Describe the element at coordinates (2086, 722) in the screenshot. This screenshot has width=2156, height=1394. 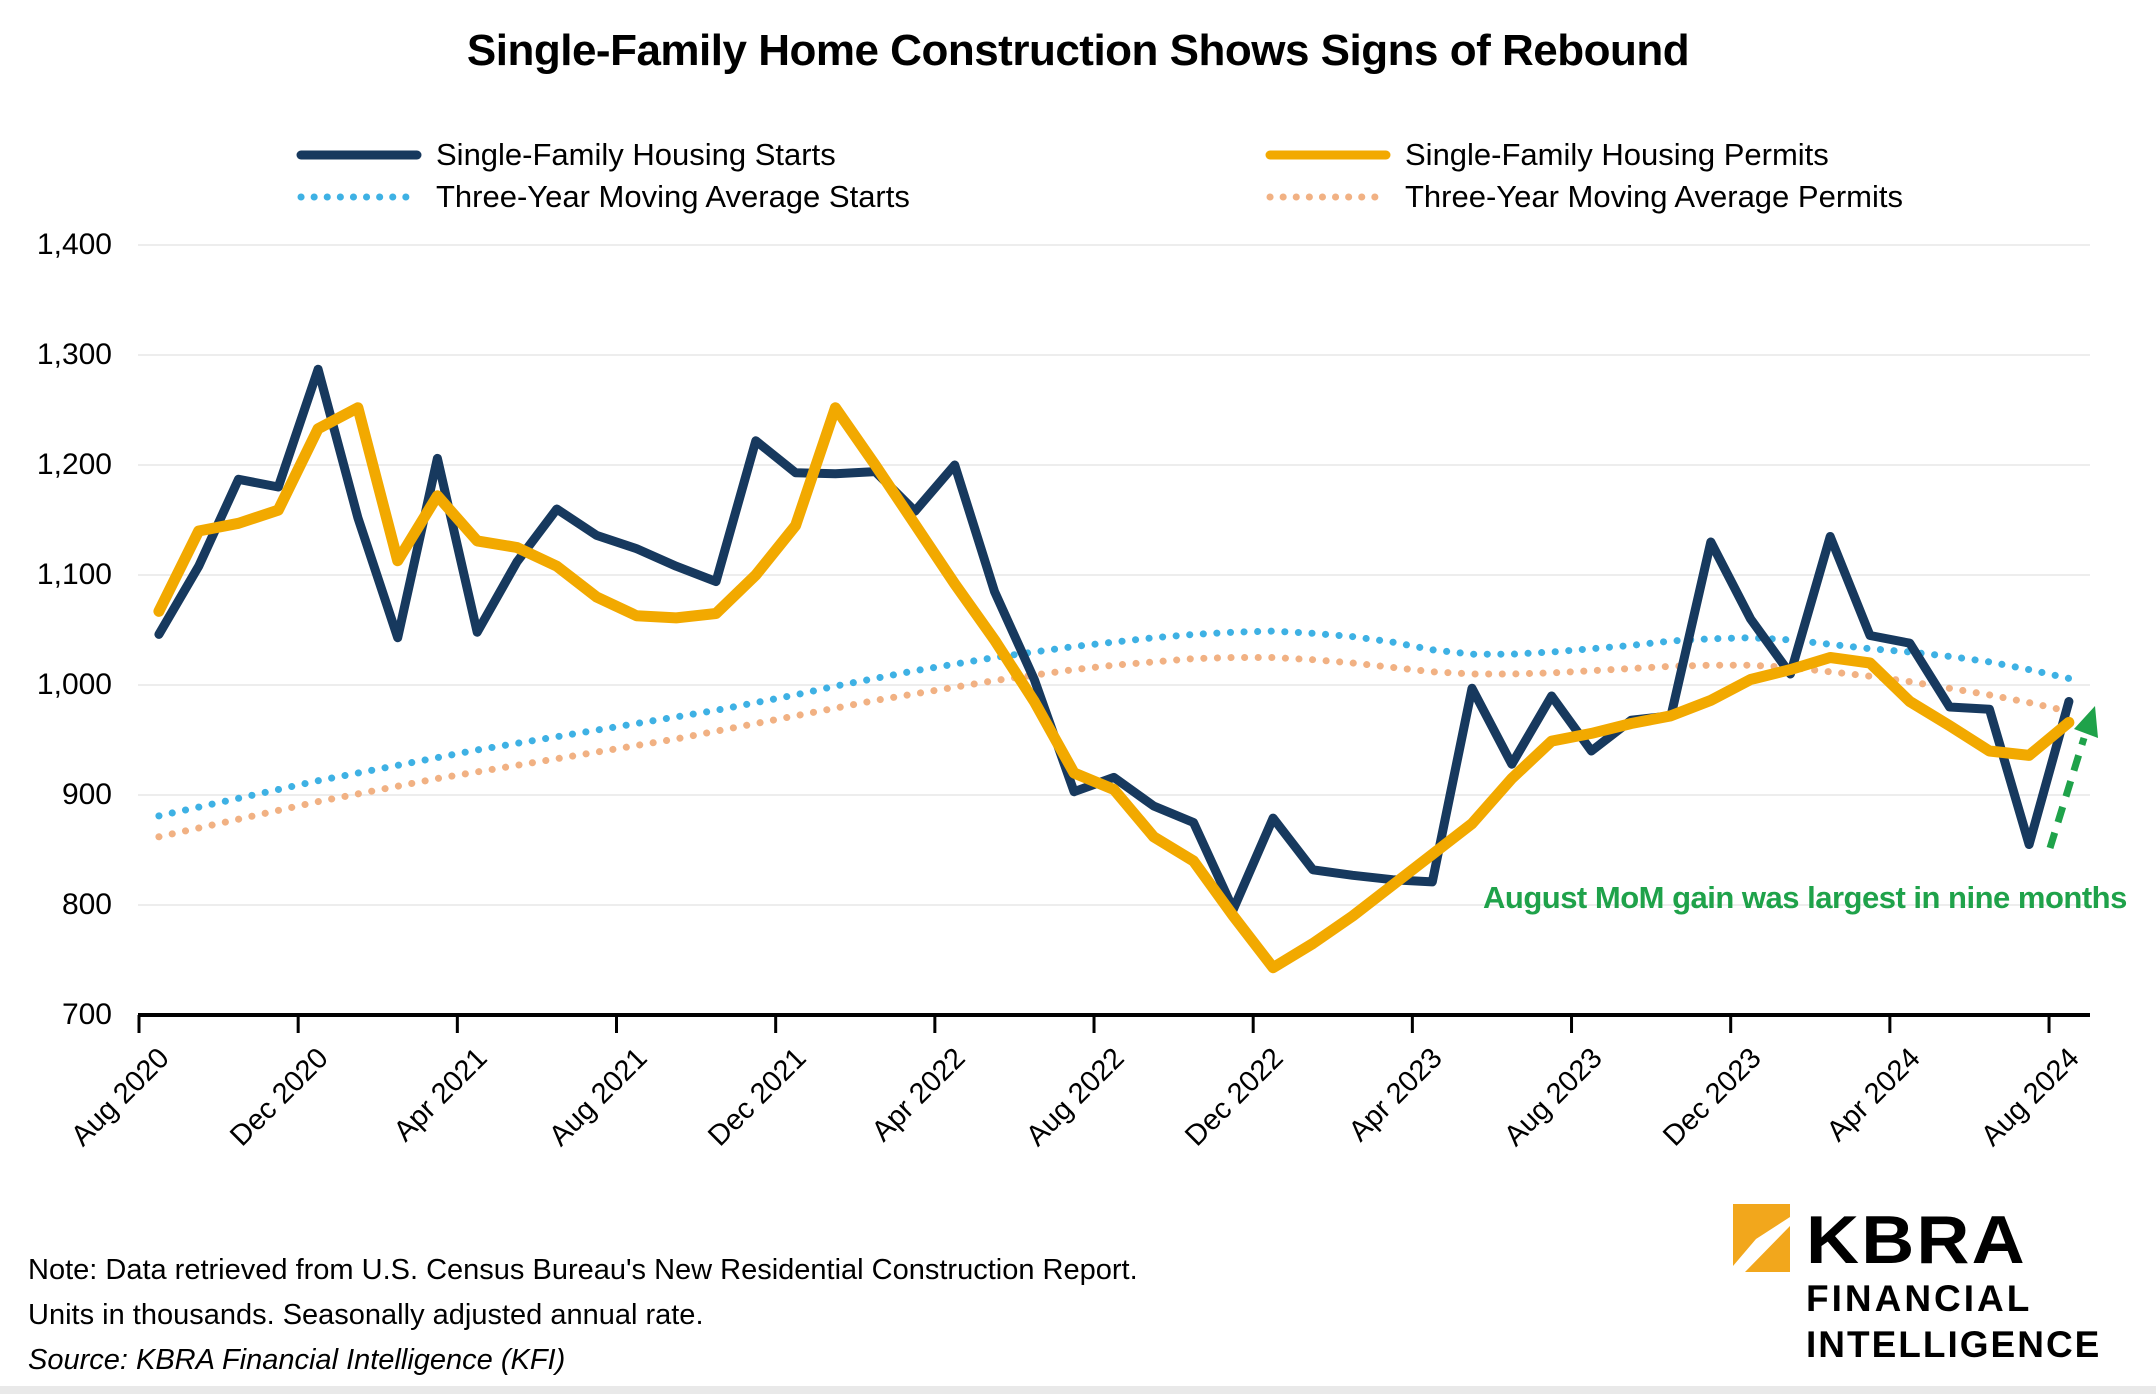
I see `annotation-arrow-head` at that location.